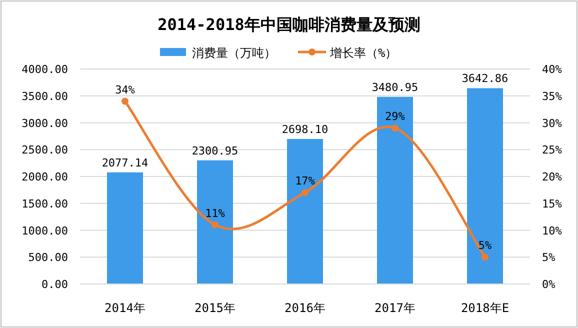 This screenshot has width=578, height=328. What do you see at coordinates (552, 123) in the screenshot?
I see `y2-tick-label: 30%` at bounding box center [552, 123].